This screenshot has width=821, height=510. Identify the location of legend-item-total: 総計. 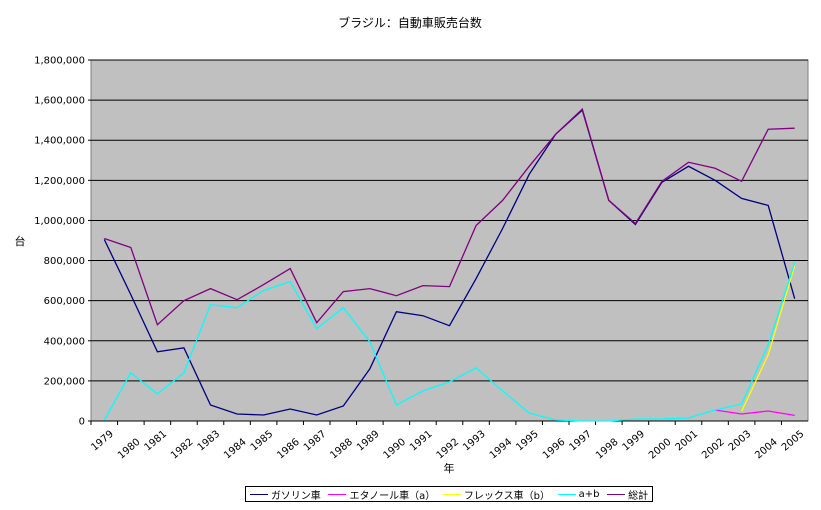
(627, 494).